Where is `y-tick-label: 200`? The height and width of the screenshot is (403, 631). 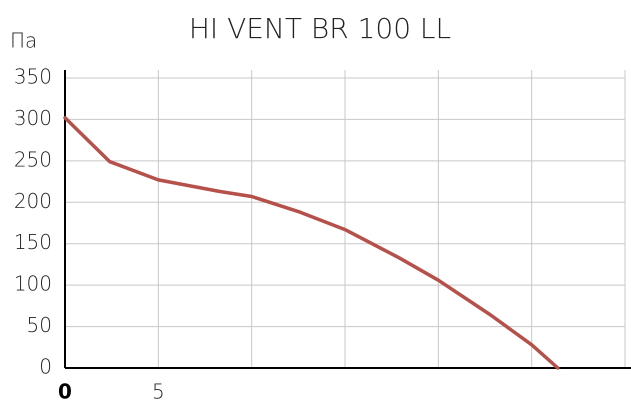 y-tick-label: 200 is located at coordinates (33, 201).